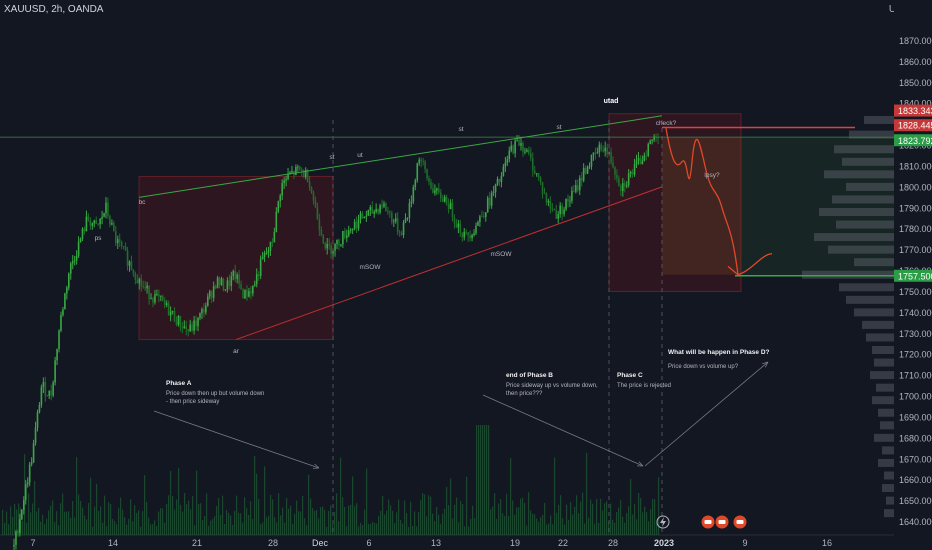  Describe the element at coordinates (740, 522) in the screenshot. I see `economic-event-icon-glyph` at that location.